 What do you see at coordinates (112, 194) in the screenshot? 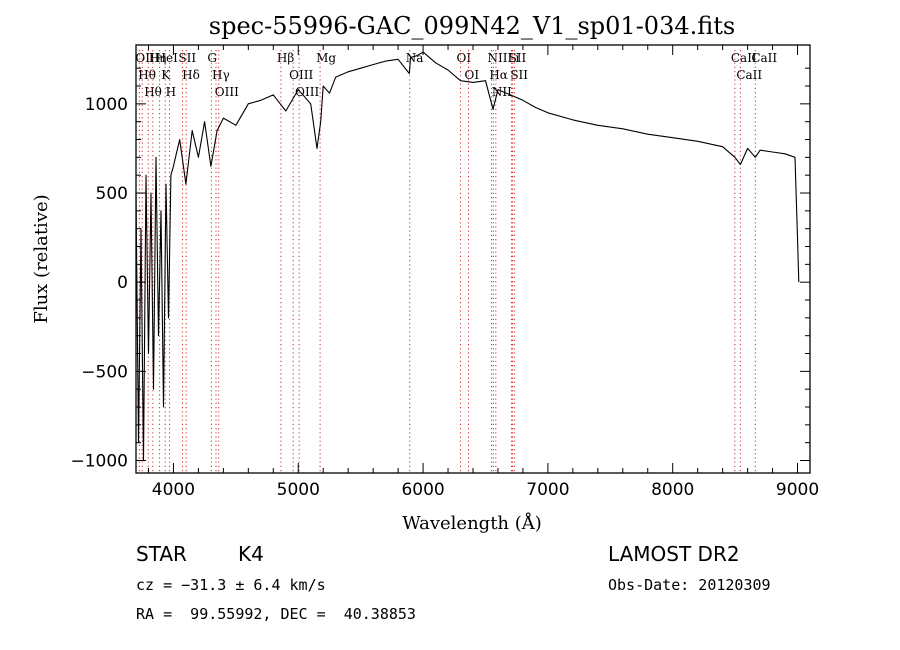
I see `y-tick-label: 500` at bounding box center [112, 194].